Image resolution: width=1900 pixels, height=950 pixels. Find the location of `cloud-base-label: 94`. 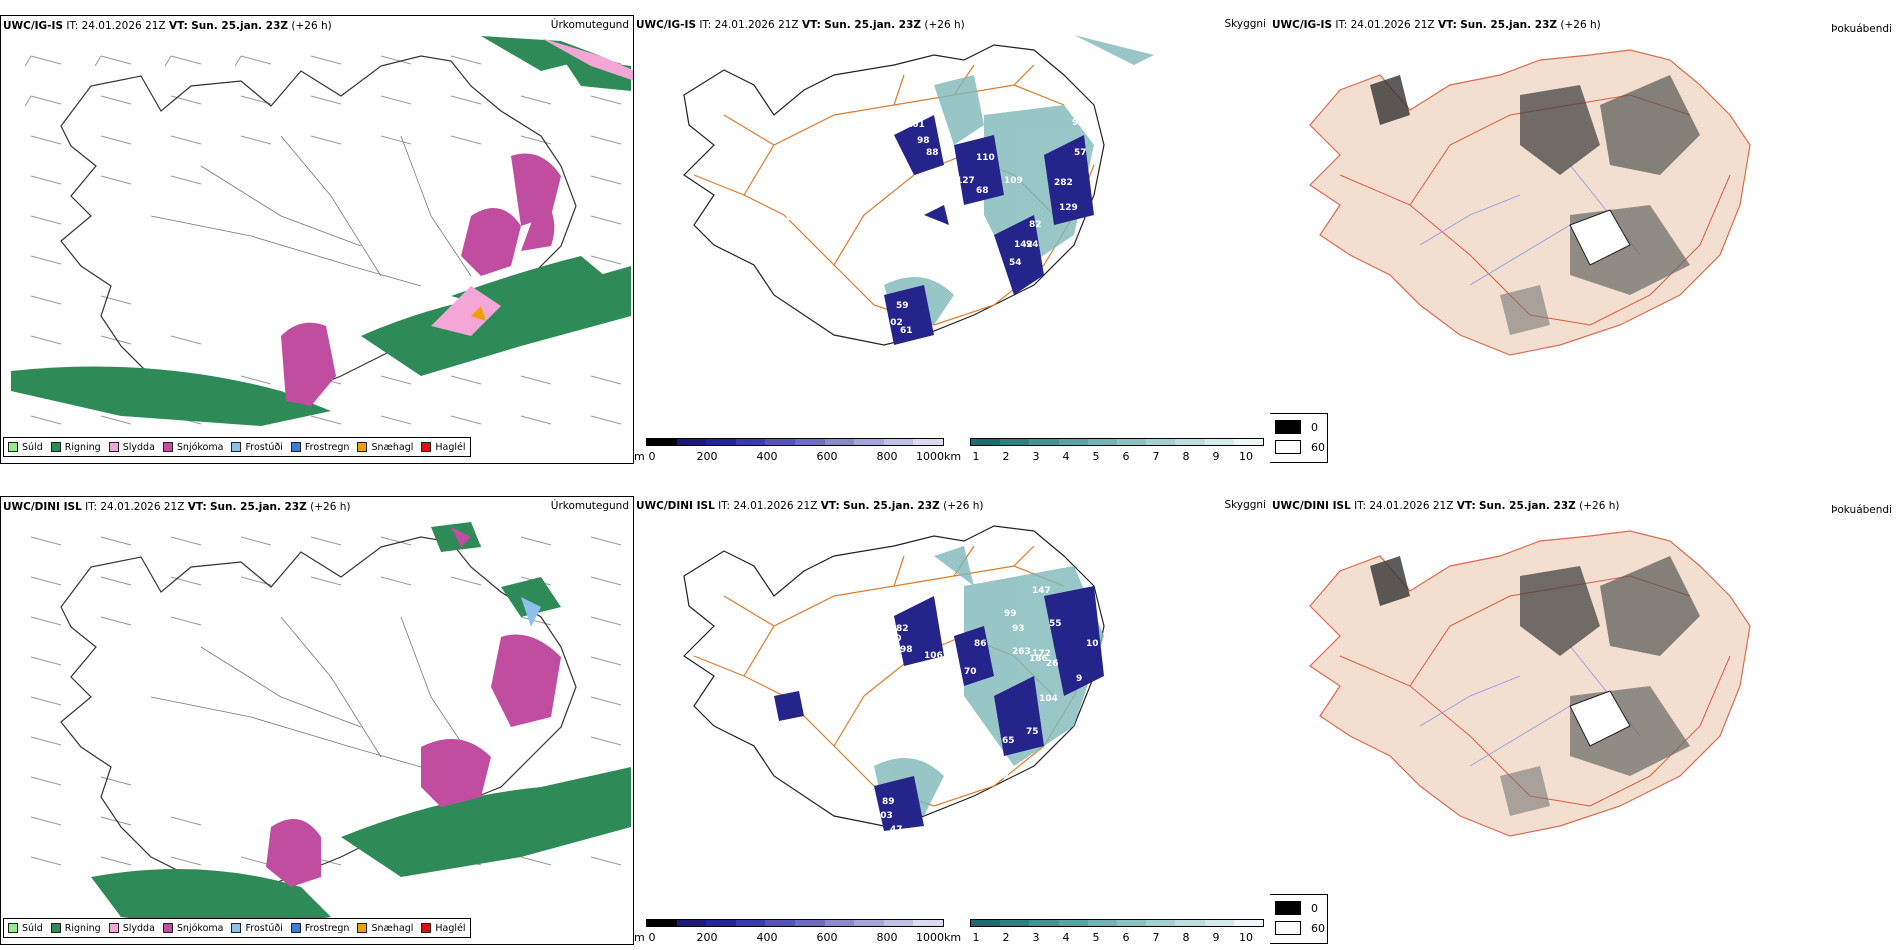

cloud-base-label: 94 is located at coordinates (1032, 245).